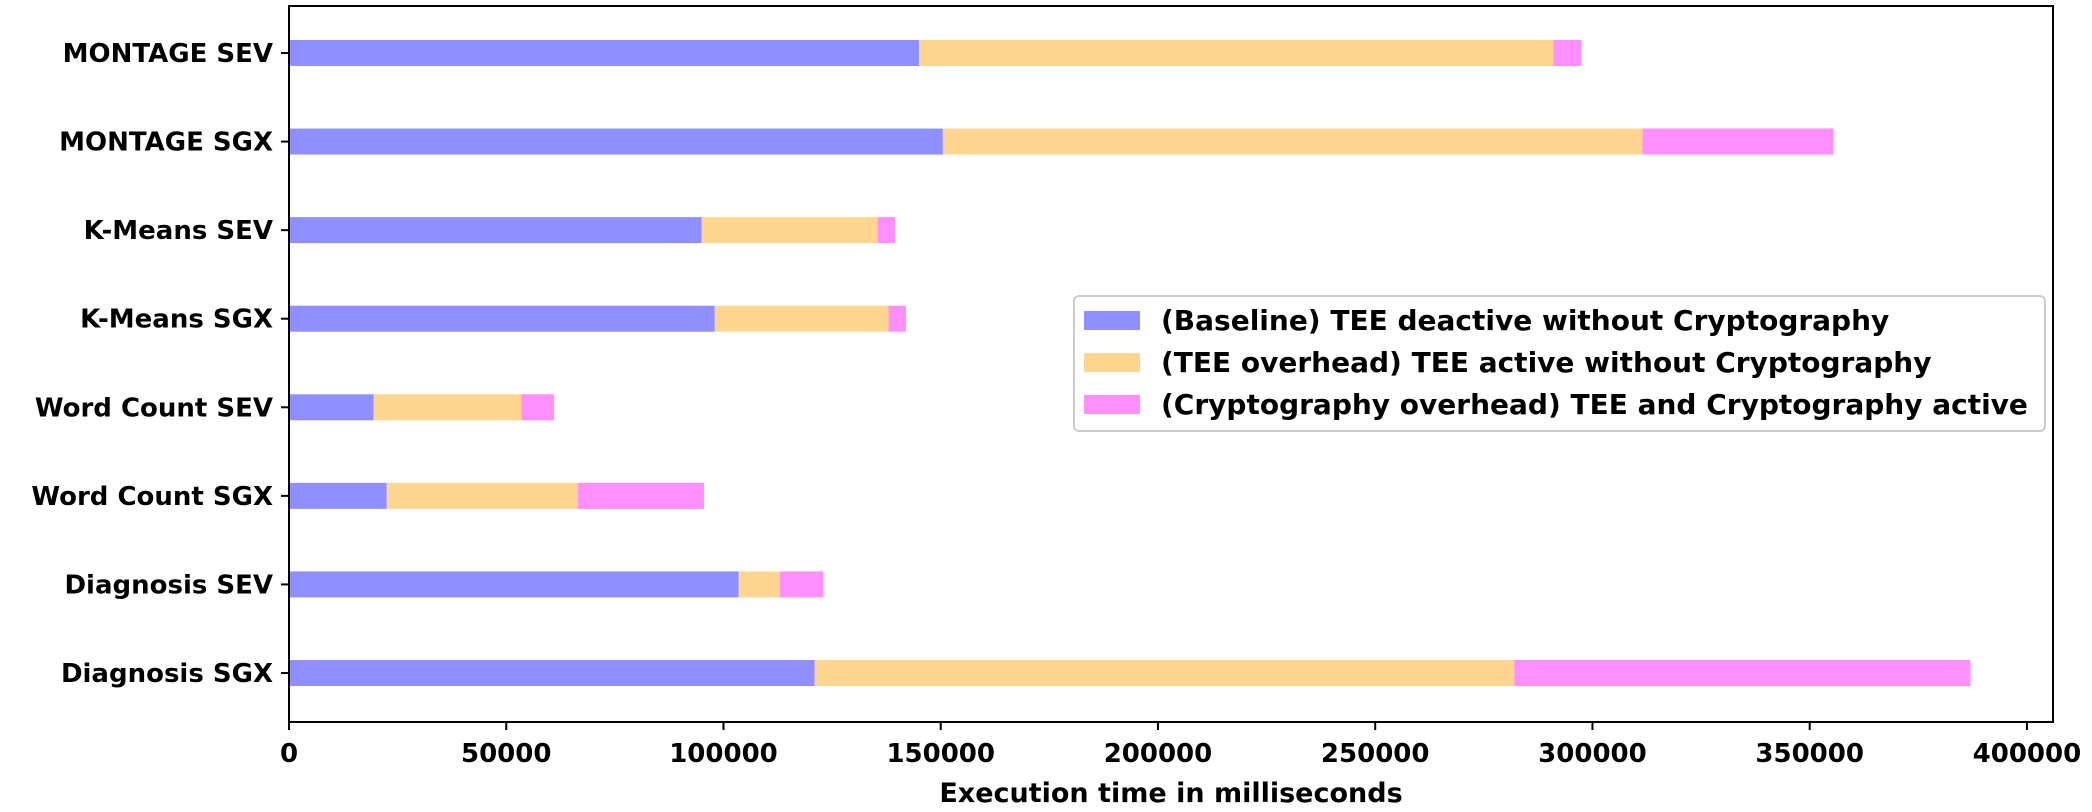  Describe the element at coordinates (289, 754) in the screenshot. I see `x-tick-label: 0` at that location.